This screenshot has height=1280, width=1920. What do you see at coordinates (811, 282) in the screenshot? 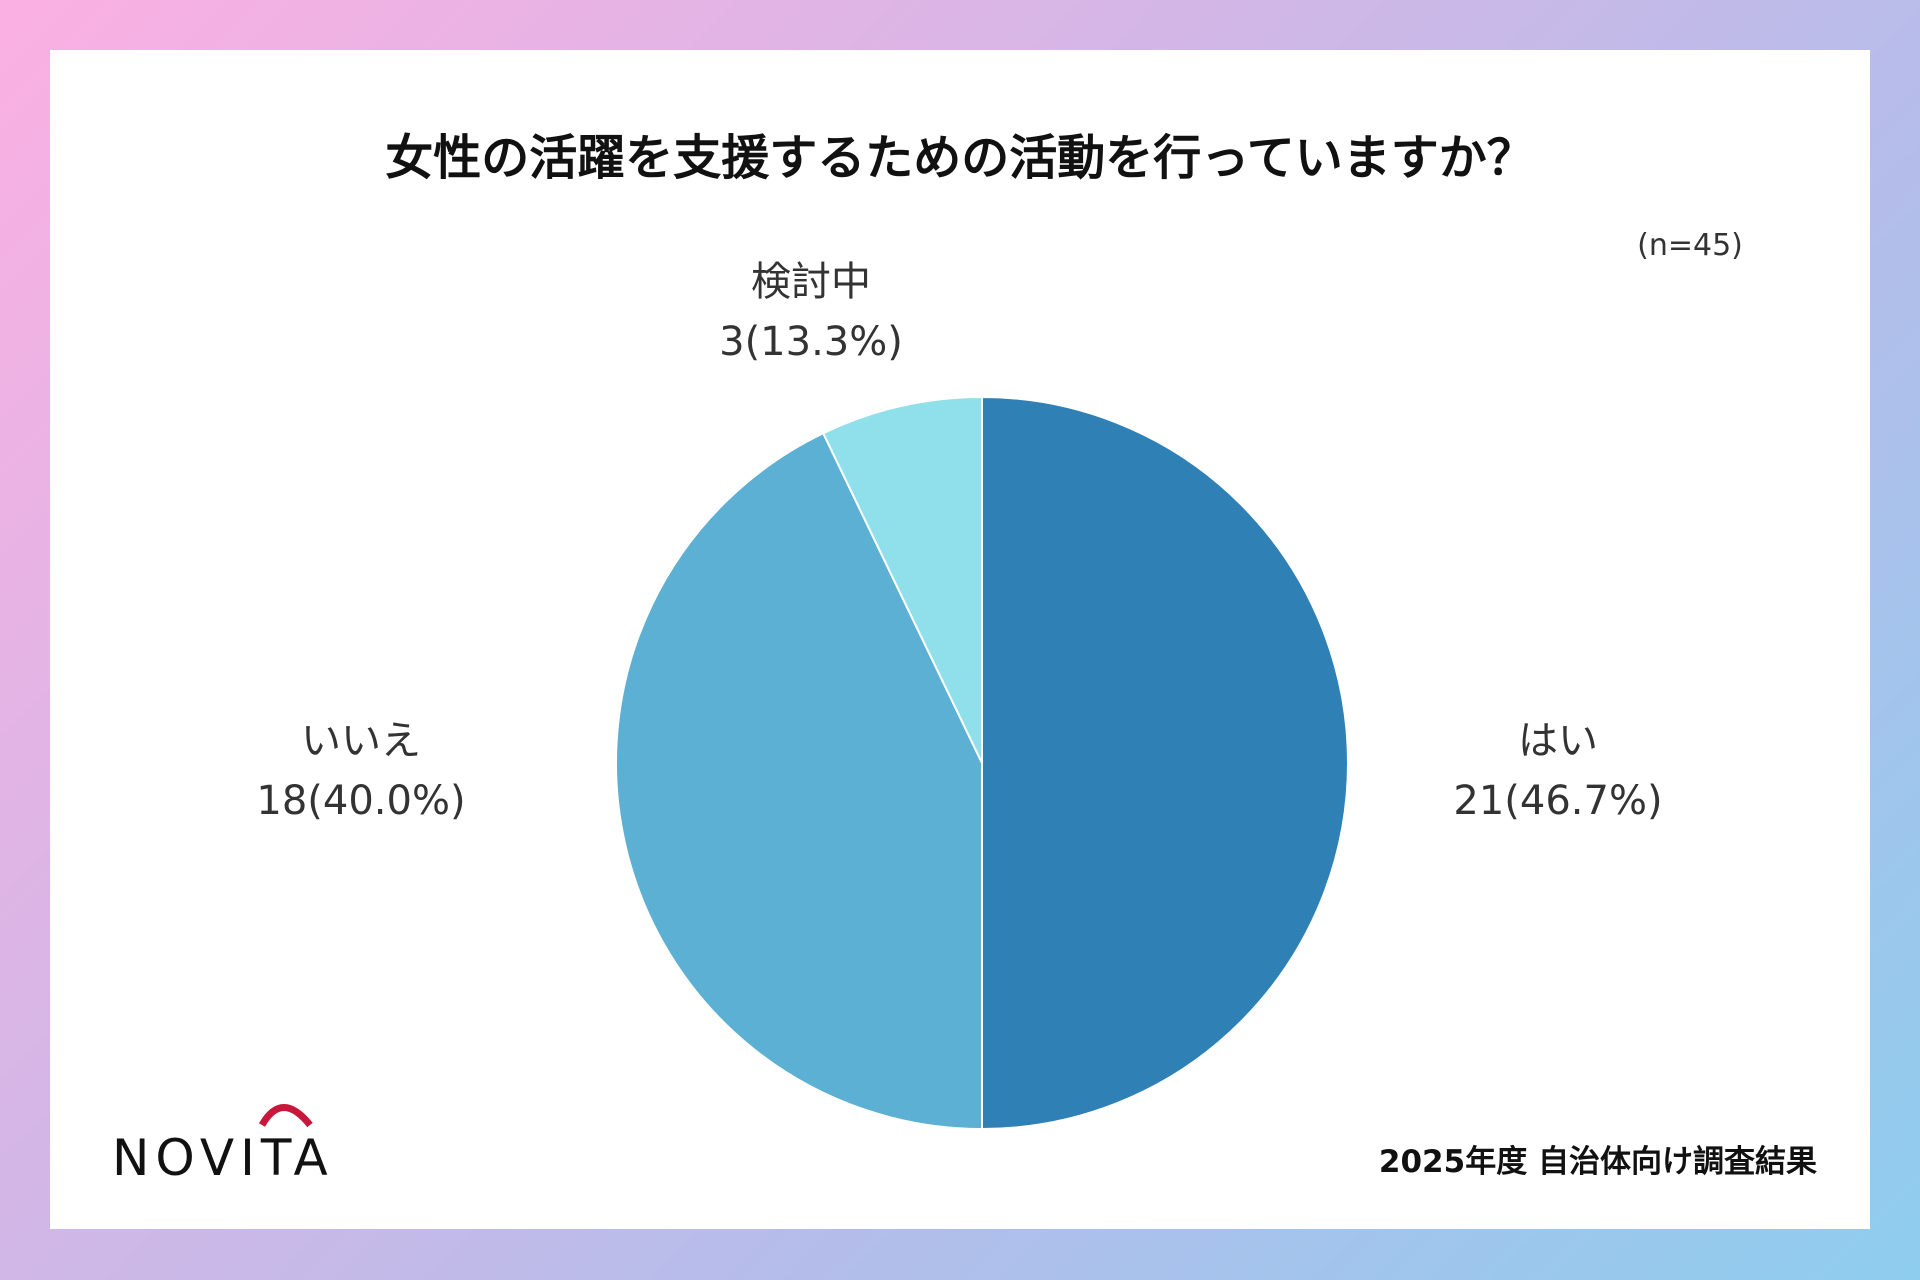
I see `slice-label: 検討中` at bounding box center [811, 282].